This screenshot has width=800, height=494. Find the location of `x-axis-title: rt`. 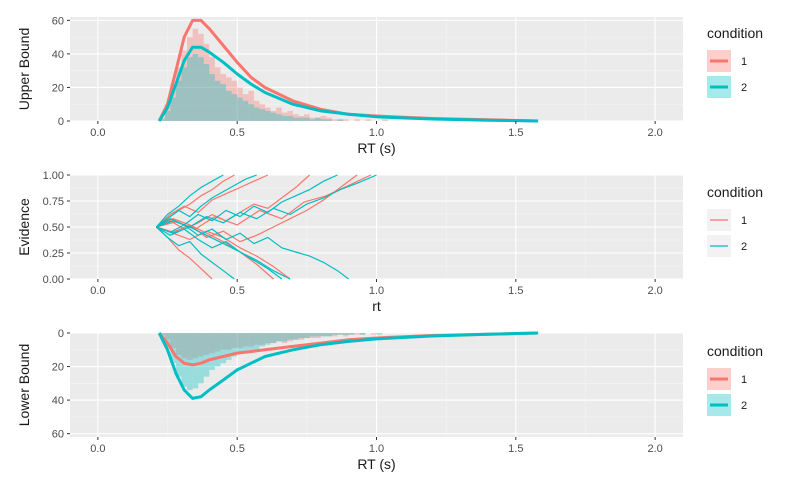

x-axis-title: rt is located at coordinates (376, 306).